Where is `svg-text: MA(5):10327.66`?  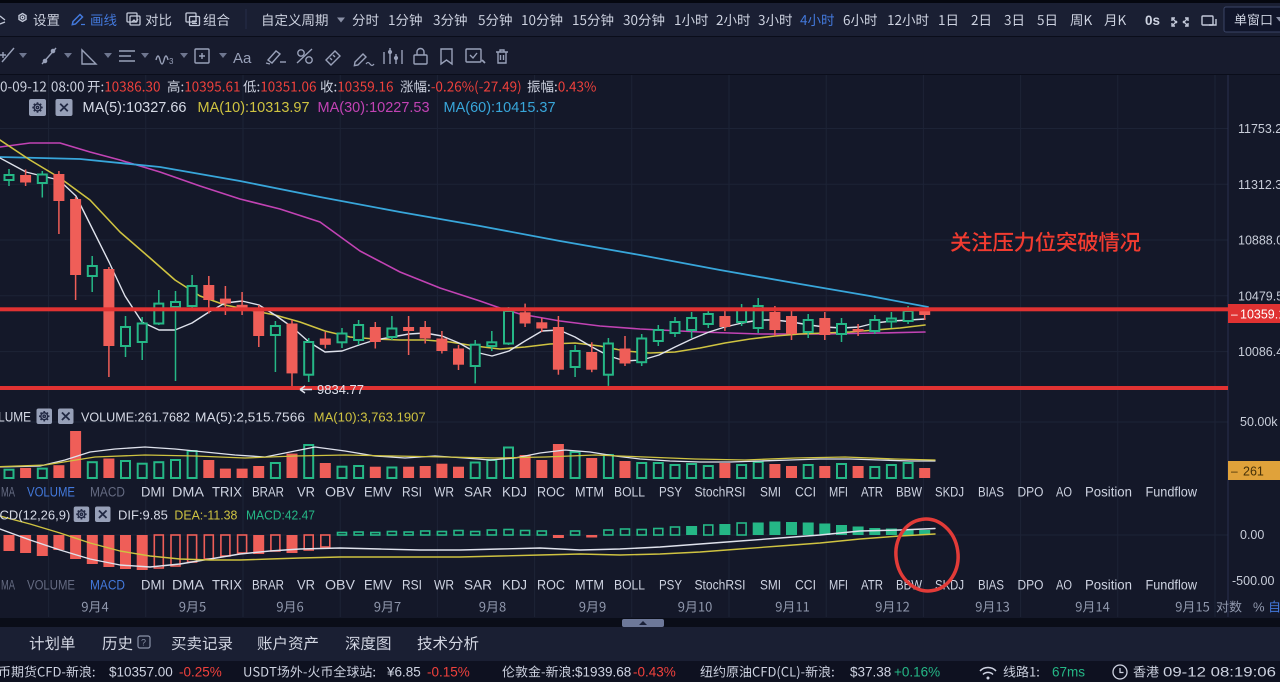
svg-text: MA(5):10327.66 is located at coordinates (135, 108).